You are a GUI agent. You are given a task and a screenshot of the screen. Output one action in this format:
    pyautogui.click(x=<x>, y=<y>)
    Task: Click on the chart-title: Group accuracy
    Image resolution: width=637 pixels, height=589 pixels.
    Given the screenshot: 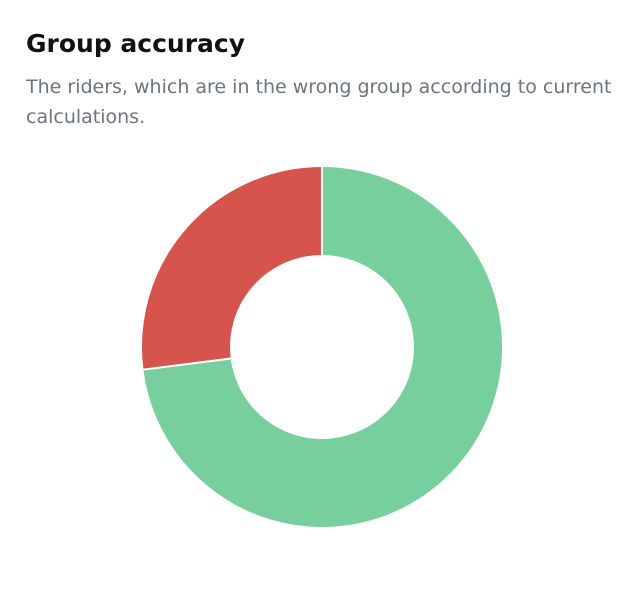 What is the action you would take?
    pyautogui.click(x=136, y=43)
    